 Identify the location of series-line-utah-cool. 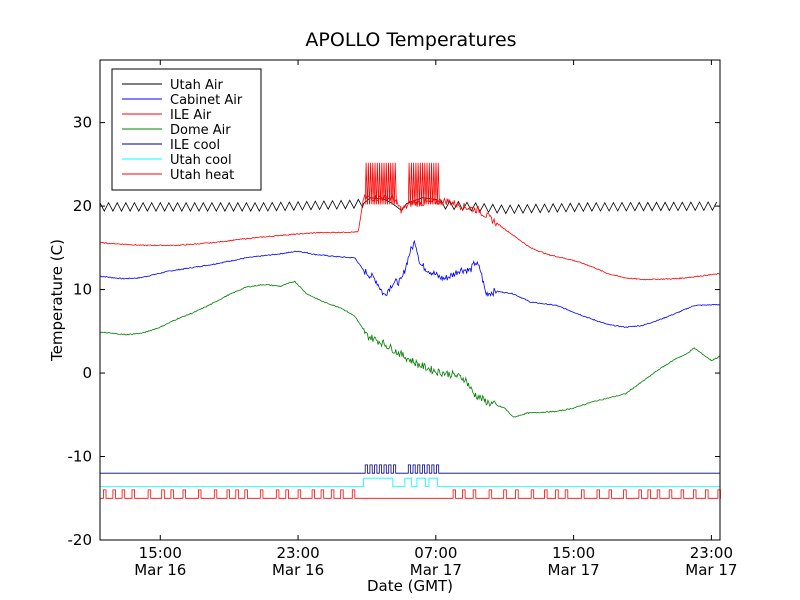
(410, 482).